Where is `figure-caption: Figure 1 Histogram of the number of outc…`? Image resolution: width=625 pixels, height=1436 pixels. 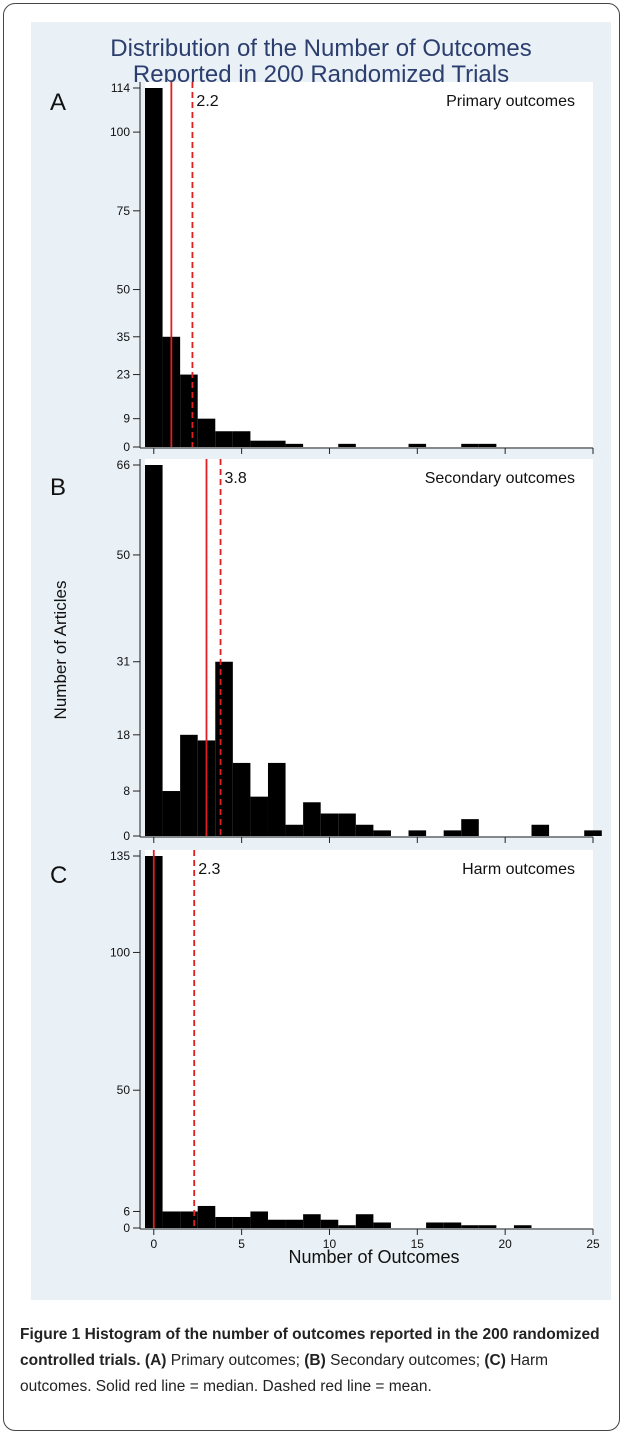
figure-caption: Figure 1 Histogram of the number of outc… is located at coordinates (315, 1361).